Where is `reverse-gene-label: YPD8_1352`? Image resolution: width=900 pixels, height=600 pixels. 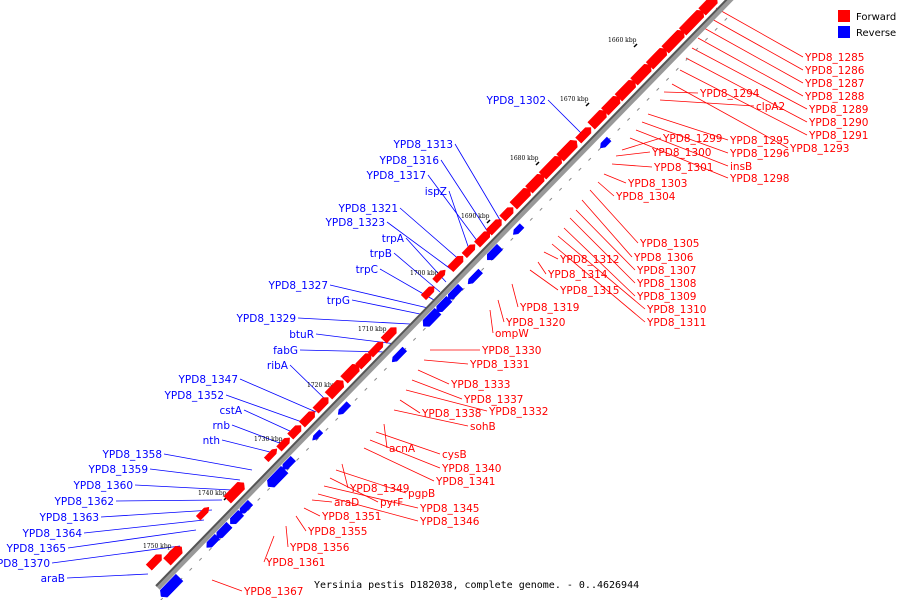
reverse-gene-label: YPD8_1352 is located at coordinates (194, 396).